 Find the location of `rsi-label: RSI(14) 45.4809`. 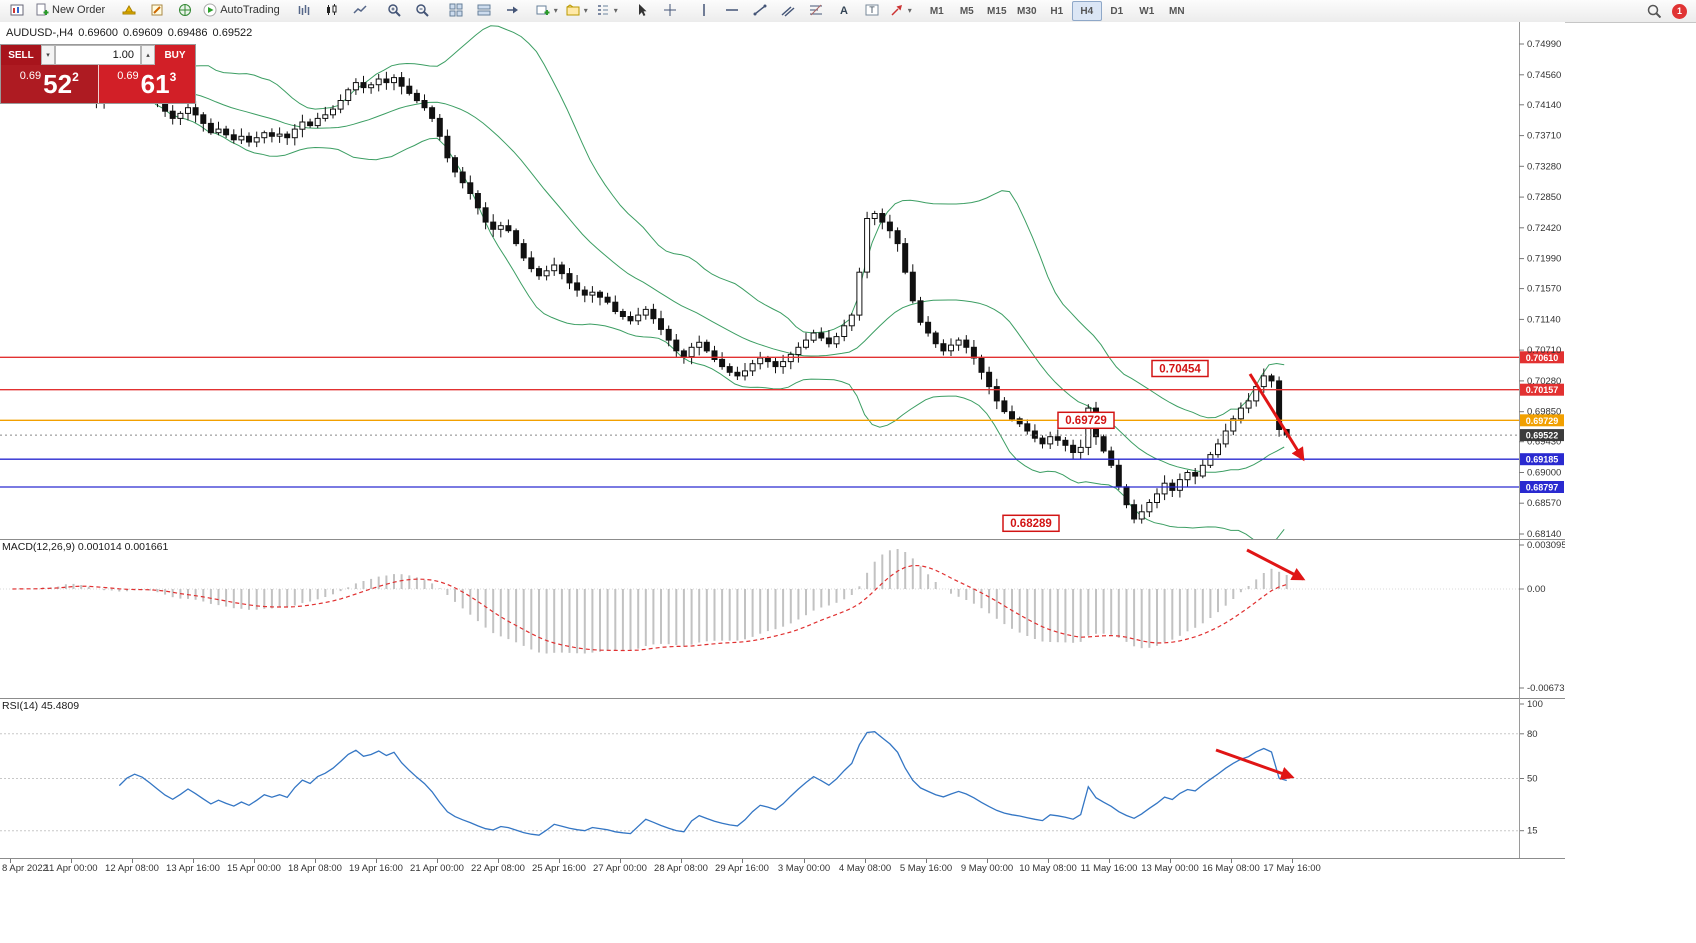

rsi-label: RSI(14) 45.4809 is located at coordinates (40, 706).